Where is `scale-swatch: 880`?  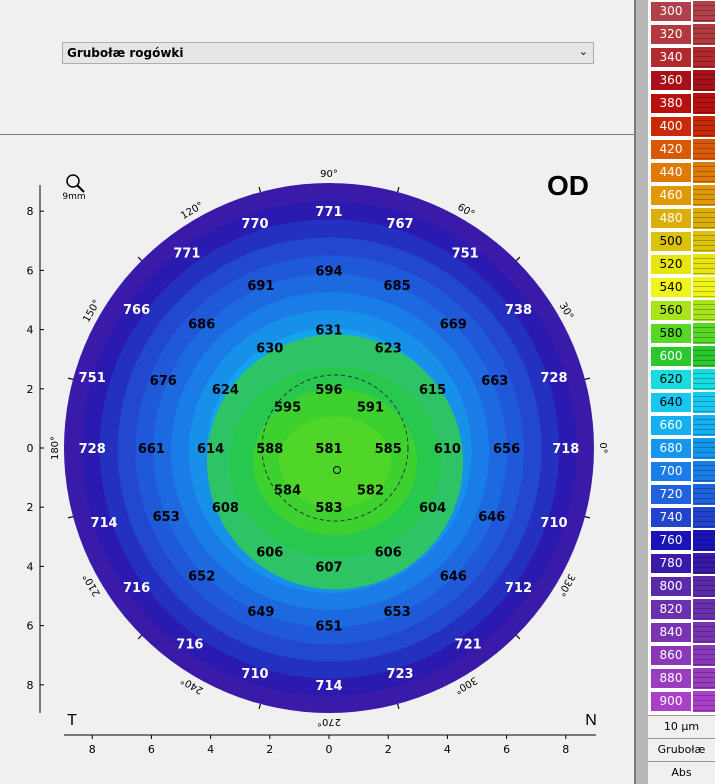 scale-swatch: 880 is located at coordinates (671, 678).